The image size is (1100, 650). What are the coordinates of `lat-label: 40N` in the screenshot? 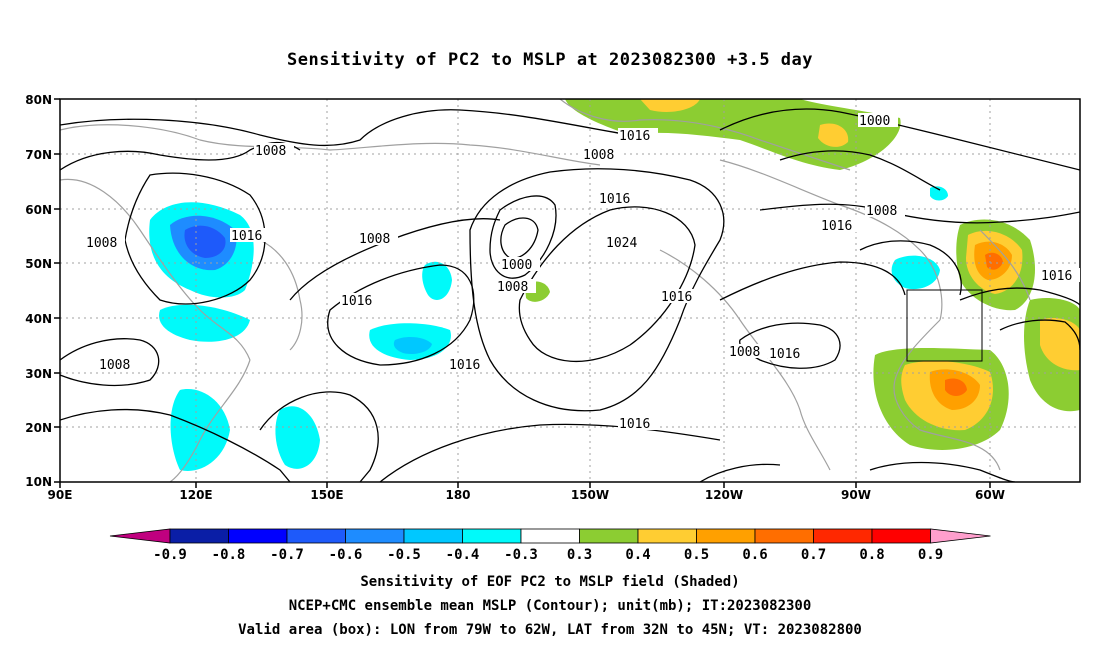 It's located at (38, 319).